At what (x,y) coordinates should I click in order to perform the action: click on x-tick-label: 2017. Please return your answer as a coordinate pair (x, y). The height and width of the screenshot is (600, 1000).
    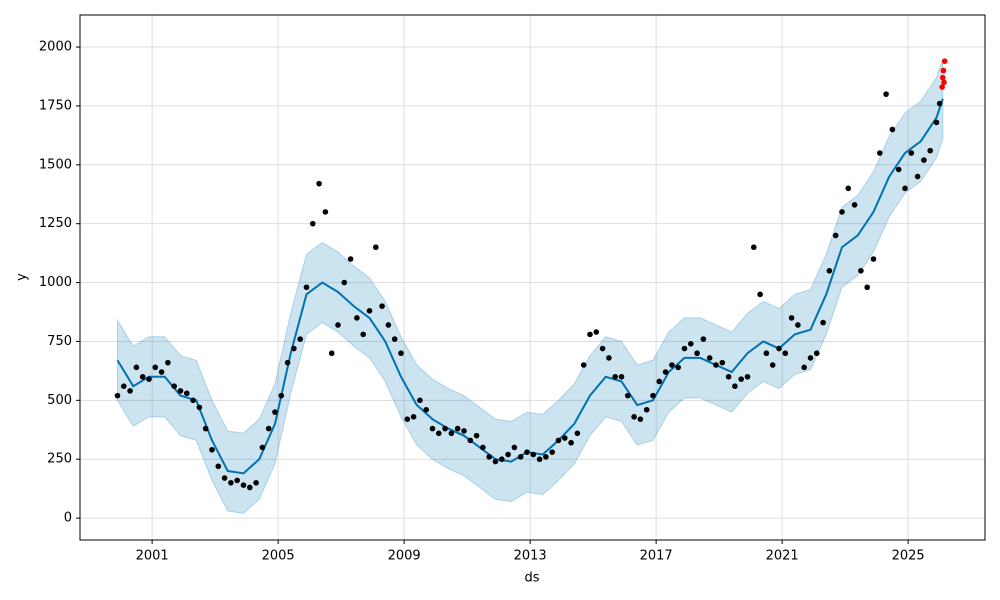
    Looking at the image, I should click on (656, 556).